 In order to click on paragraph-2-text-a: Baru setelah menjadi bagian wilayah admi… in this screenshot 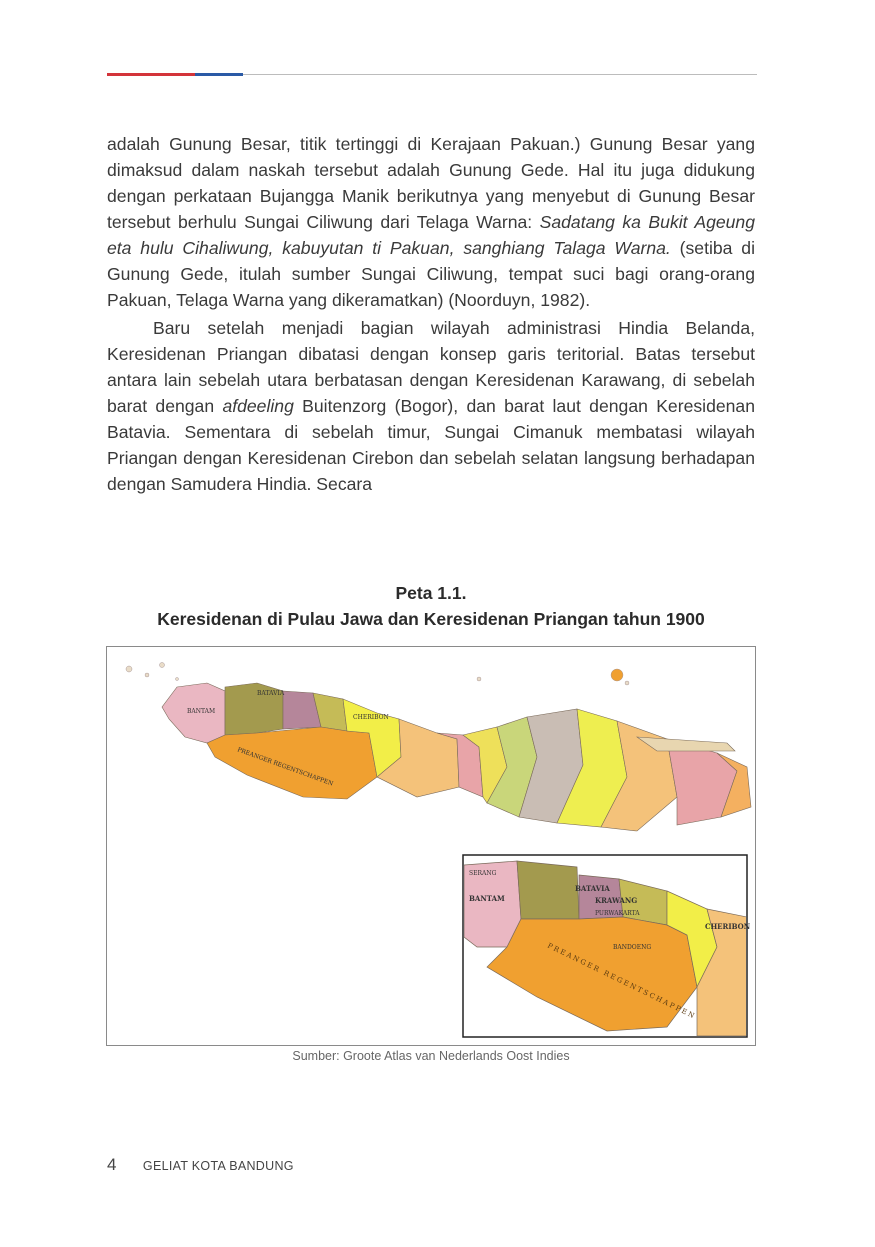, I will do `click(431, 367)`.